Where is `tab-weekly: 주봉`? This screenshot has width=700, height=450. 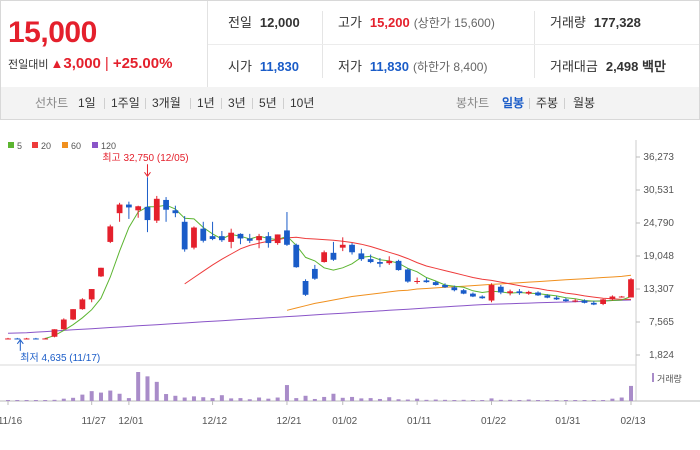 tab-weekly: 주봉 is located at coordinates (547, 103).